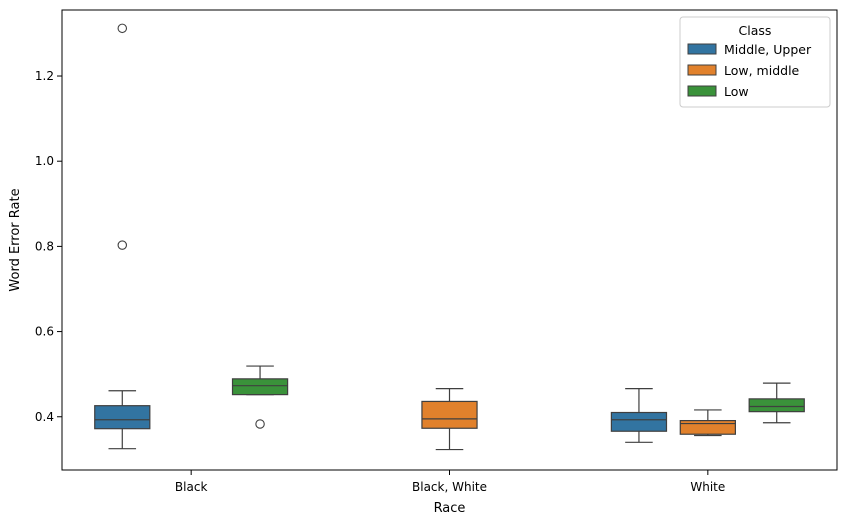  What do you see at coordinates (44, 246) in the screenshot?
I see `y-tick-label: 0.8` at bounding box center [44, 246].